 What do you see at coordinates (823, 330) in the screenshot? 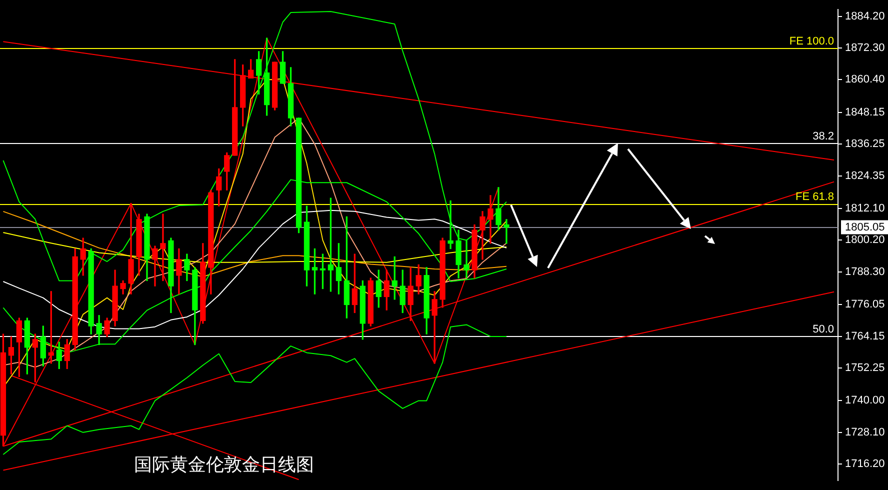
I see `annotation: 50.0` at bounding box center [823, 330].